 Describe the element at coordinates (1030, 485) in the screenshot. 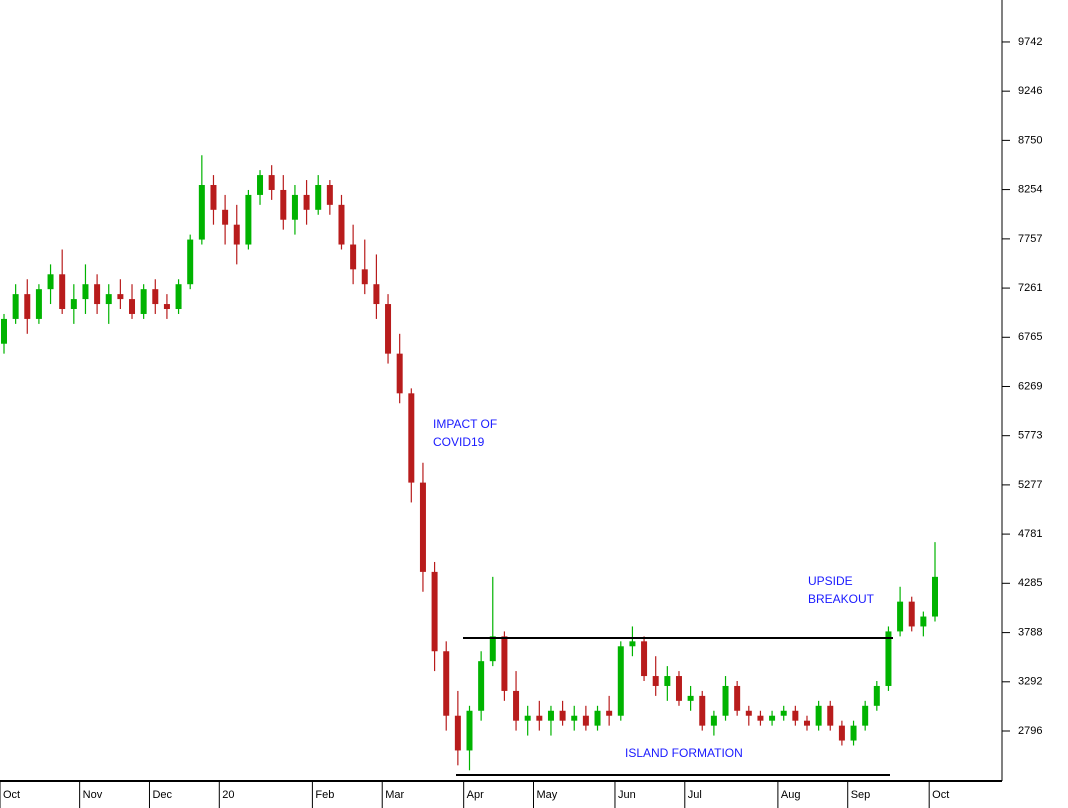

I see `y-tick-label: 5277` at that location.